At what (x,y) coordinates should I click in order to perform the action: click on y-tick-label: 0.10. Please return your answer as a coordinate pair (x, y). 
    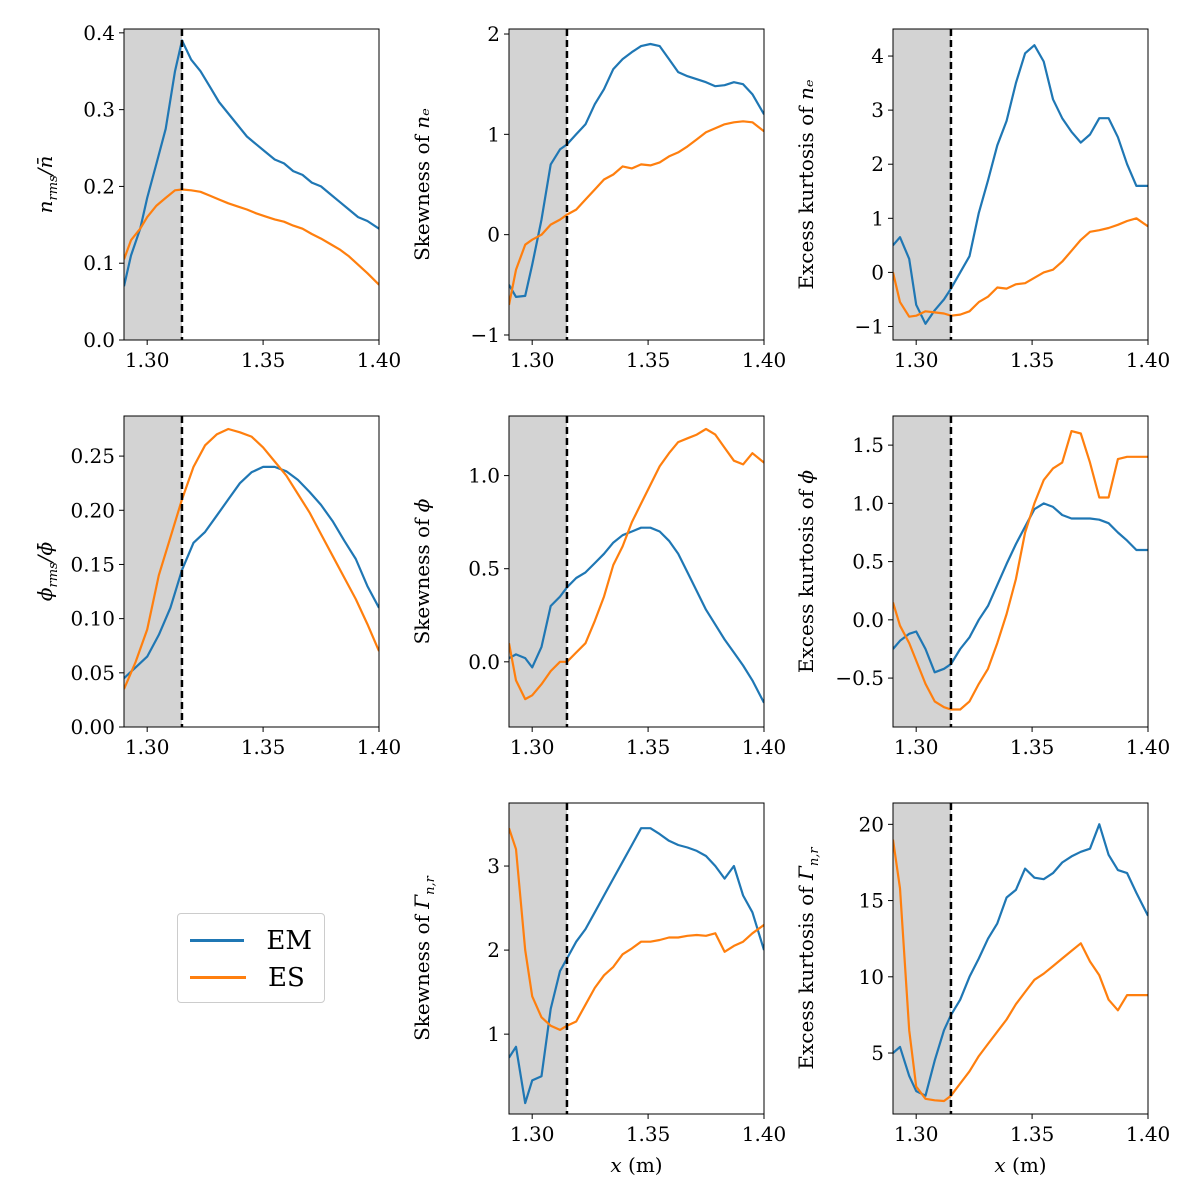
    Looking at the image, I should click on (92, 619).